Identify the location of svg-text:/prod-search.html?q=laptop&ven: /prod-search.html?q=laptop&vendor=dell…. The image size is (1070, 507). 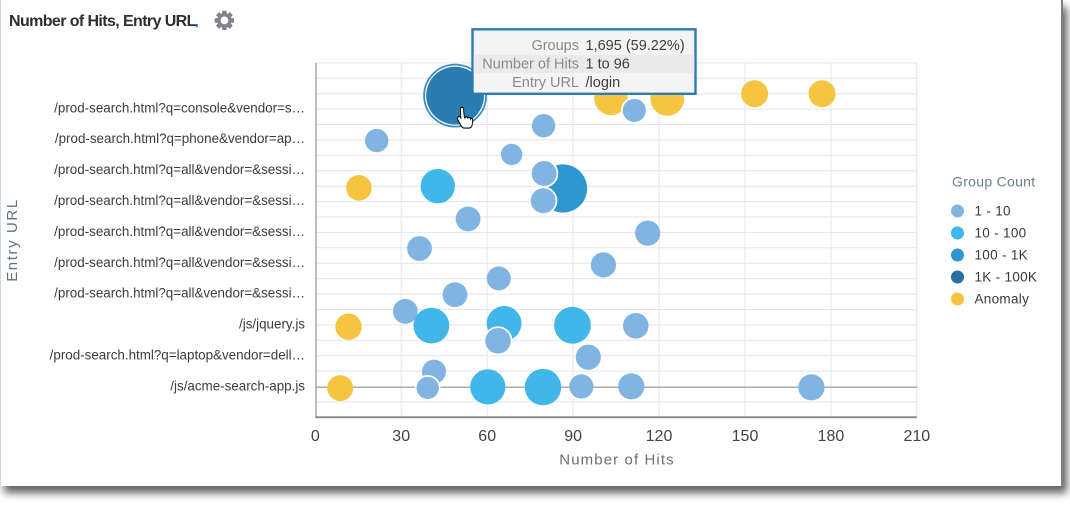
(177, 355).